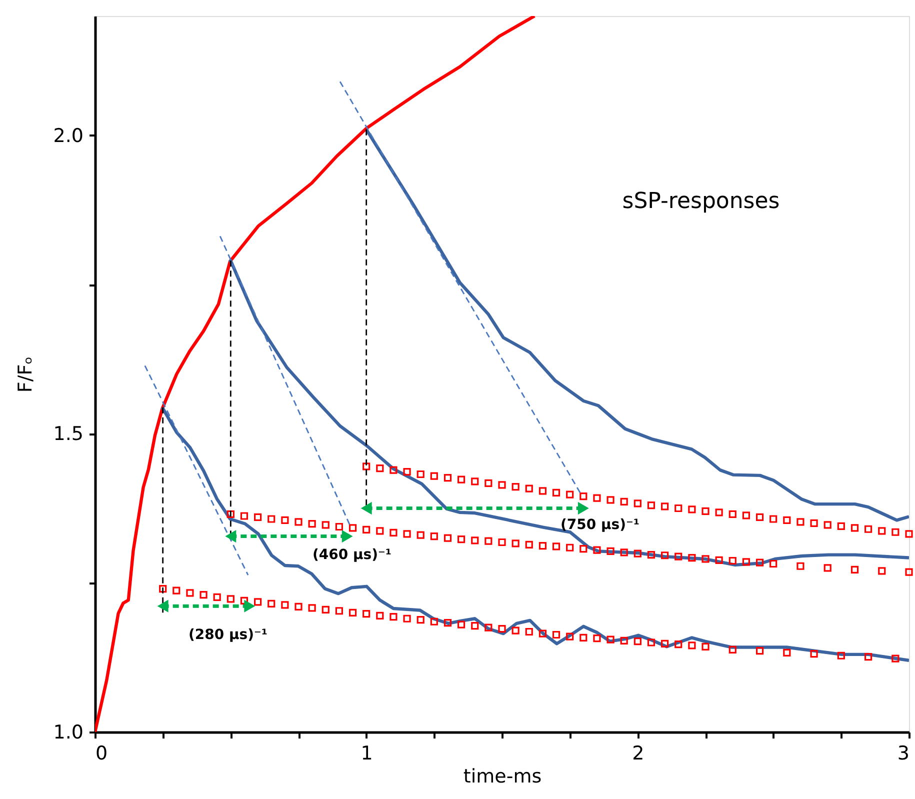 The image size is (915, 799). What do you see at coordinates (366, 753) in the screenshot?
I see `x-tick-label: 1` at bounding box center [366, 753].